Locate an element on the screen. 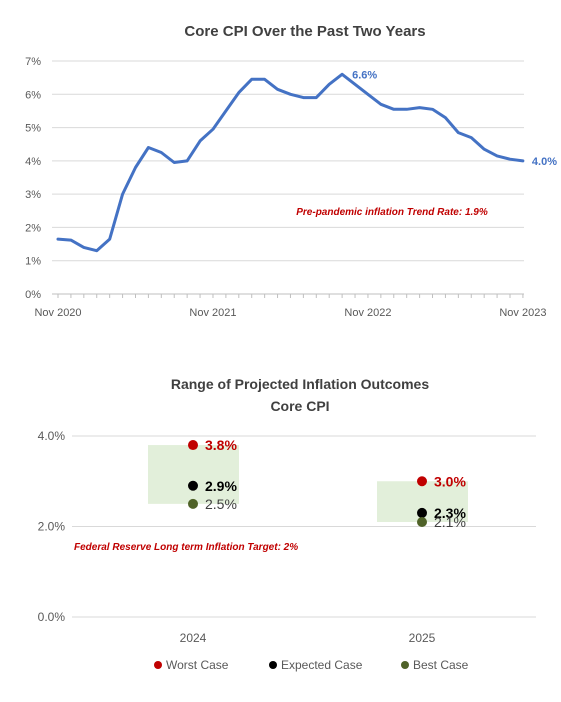 This screenshot has width=561, height=702. point-label-best-case-2025: 2.1% is located at coordinates (450, 522).